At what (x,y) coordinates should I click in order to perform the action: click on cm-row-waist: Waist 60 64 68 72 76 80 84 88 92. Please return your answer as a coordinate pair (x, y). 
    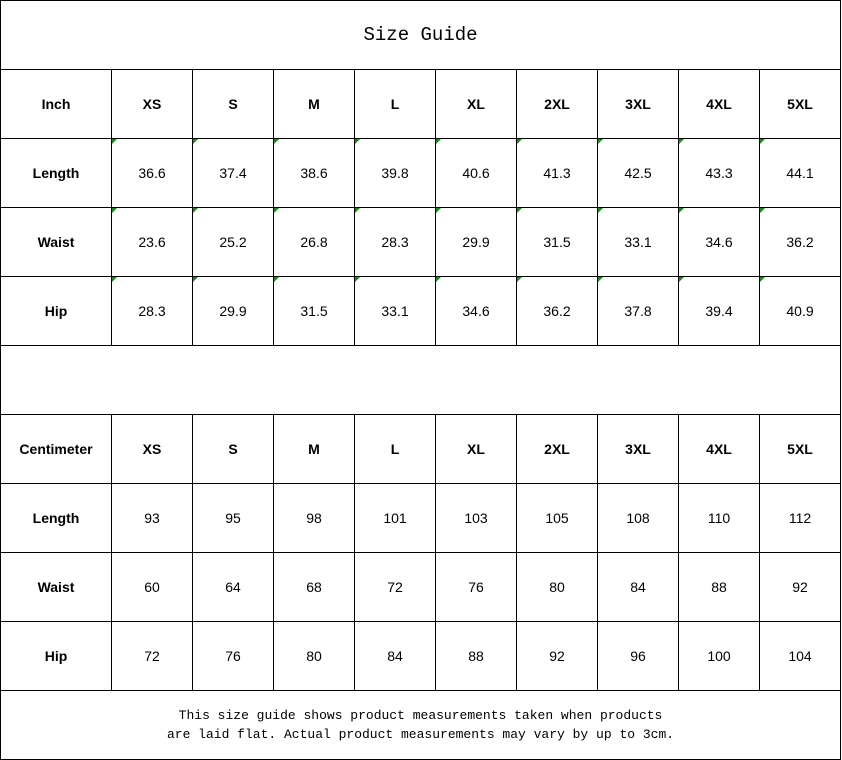
    Looking at the image, I should click on (421, 587).